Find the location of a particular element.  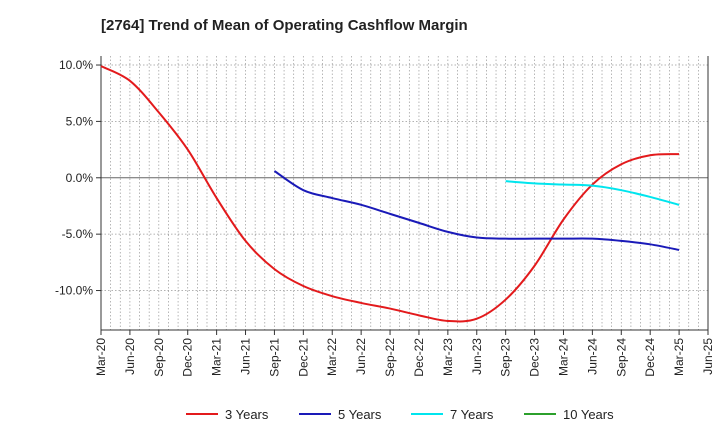

y-axis-ticks: 10.0% 5.0% 0.0% -5.0% -10.0% is located at coordinates (78, 178).